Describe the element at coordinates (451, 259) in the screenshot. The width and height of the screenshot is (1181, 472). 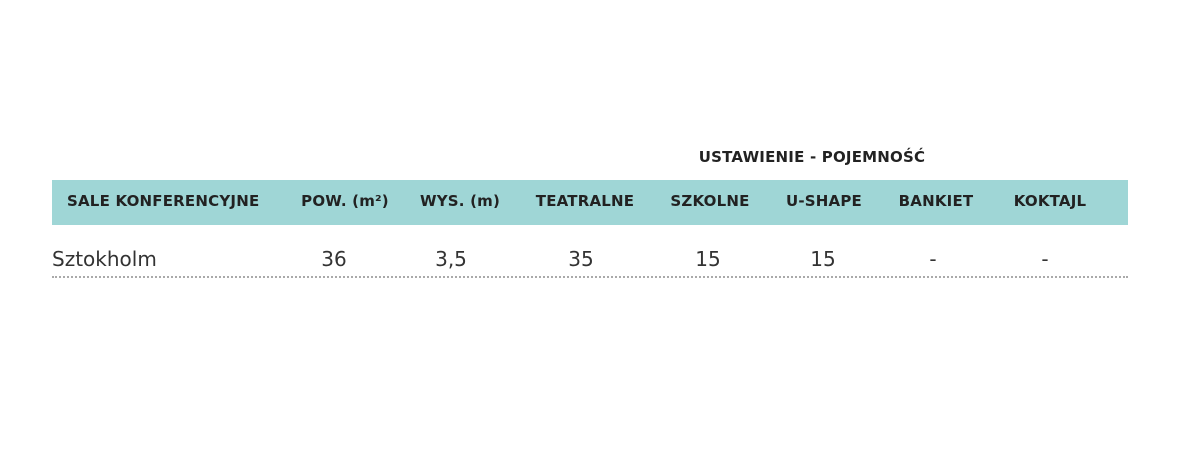
I see `cell: 3,5` at that location.